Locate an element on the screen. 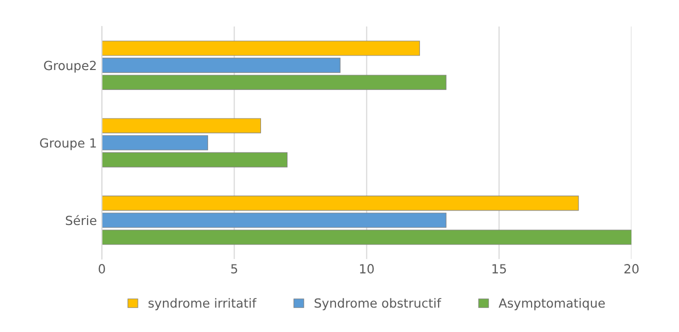 This screenshot has height=332, width=679. x-tick-label: 15 is located at coordinates (499, 269).